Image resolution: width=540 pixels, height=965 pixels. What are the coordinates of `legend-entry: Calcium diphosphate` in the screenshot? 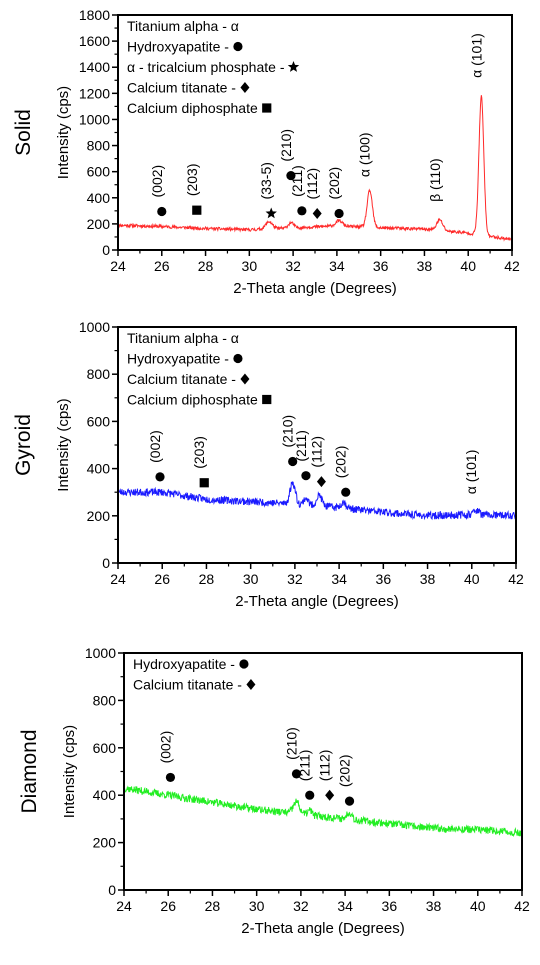 It's located at (192, 108).